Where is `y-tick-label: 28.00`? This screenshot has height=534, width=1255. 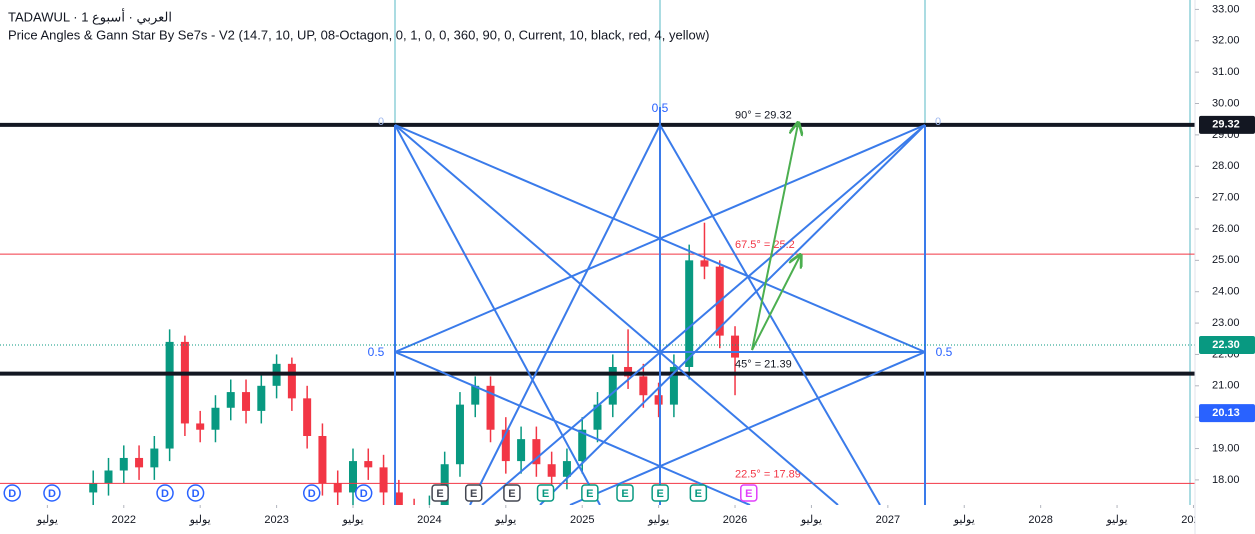 y-tick-label: 28.00 is located at coordinates (1226, 166).